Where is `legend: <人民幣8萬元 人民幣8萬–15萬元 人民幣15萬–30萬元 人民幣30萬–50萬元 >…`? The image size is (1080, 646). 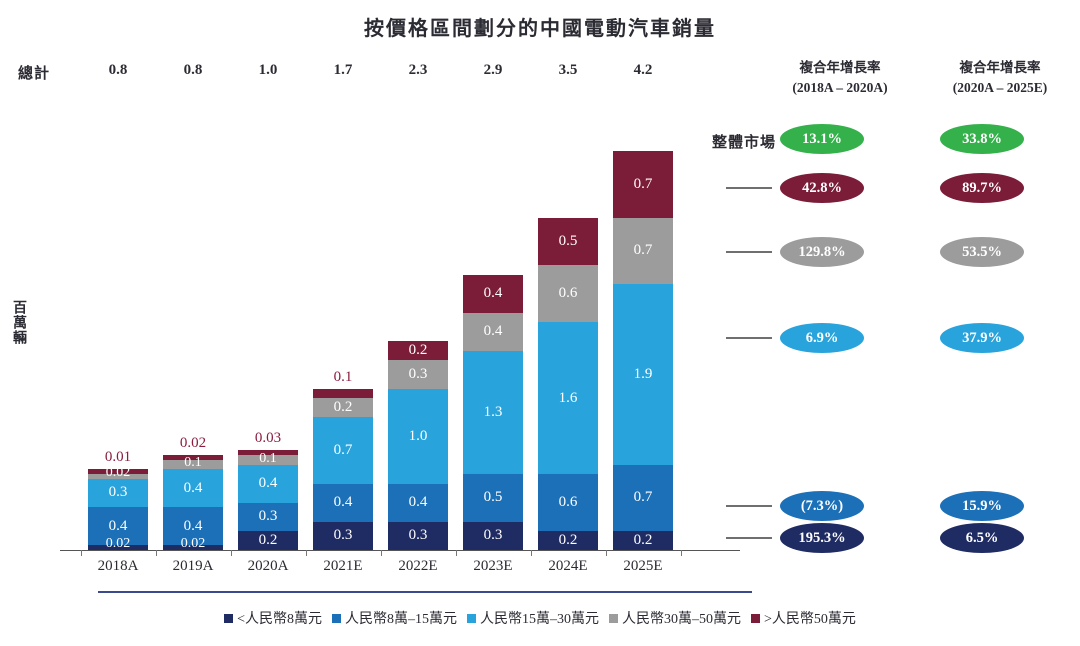
legend: <人民幣8萬元 人民幣8萬–15萬元 人民幣15萬–30萬元 人民幣30萬–50萬元 >… is located at coordinates (540, 618).